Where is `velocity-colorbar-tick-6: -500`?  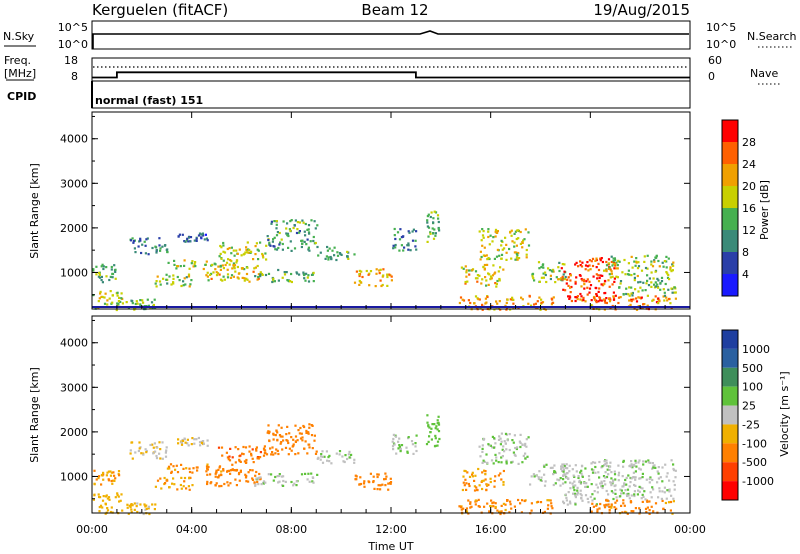 velocity-colorbar-tick-6: -500 is located at coordinates (754, 462).